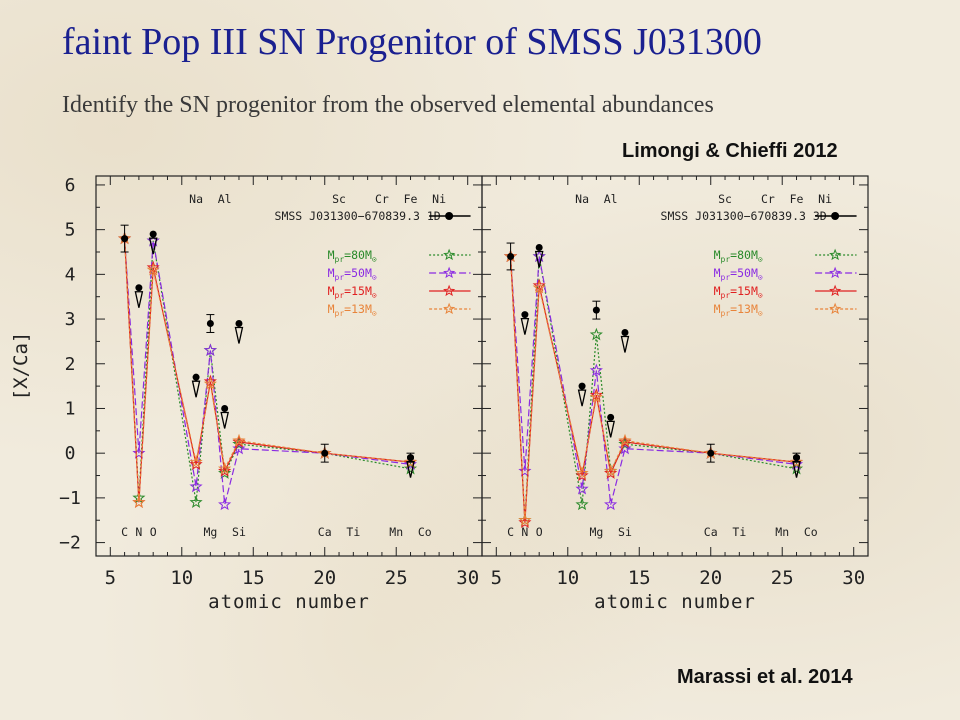 This screenshot has height=720, width=960. I want to click on legend-label: Mpr=80M⊙, so click(738, 256).